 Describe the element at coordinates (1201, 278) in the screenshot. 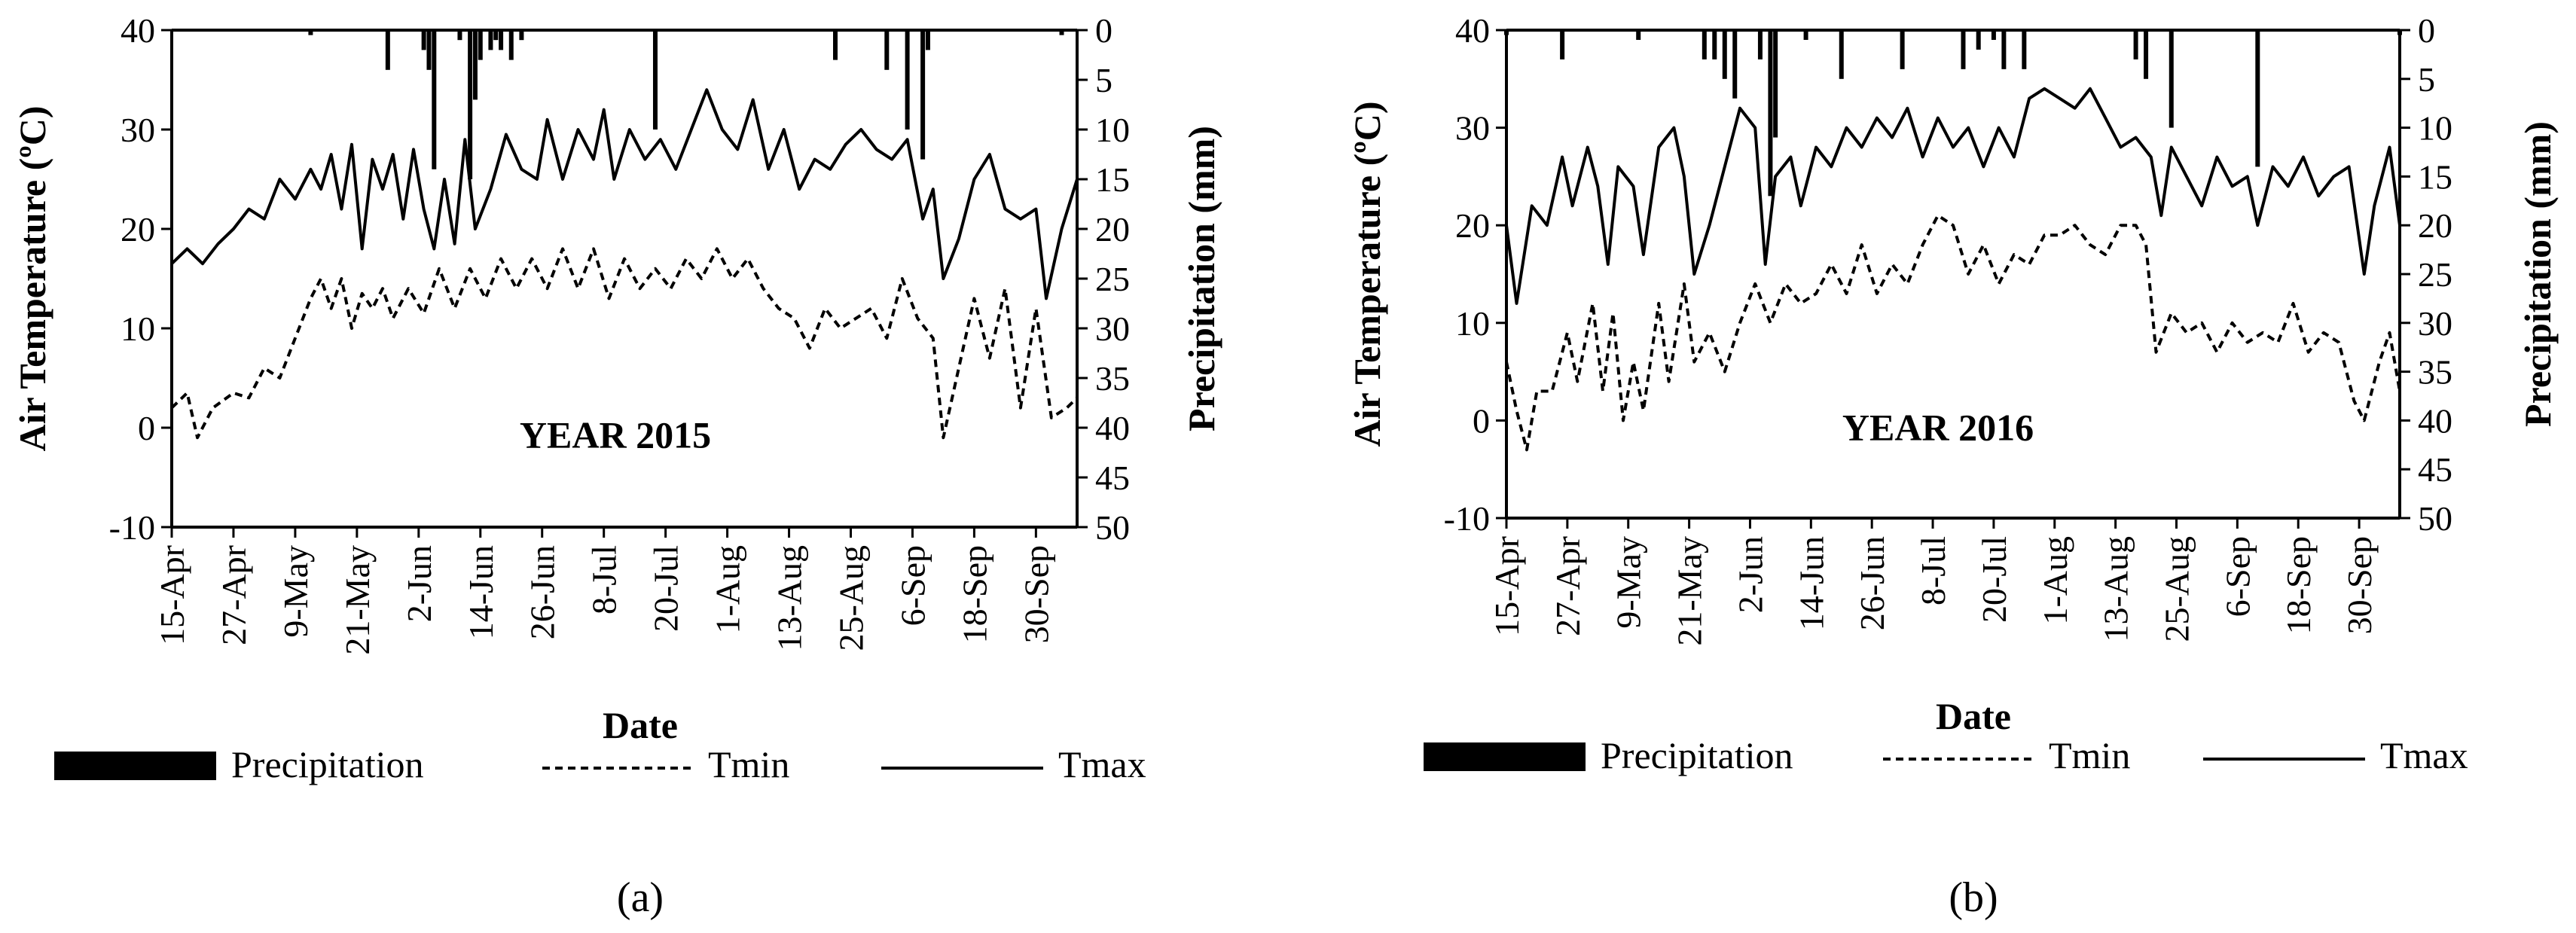

I see `y-axis-right-title: Precipitation (mm)` at that location.